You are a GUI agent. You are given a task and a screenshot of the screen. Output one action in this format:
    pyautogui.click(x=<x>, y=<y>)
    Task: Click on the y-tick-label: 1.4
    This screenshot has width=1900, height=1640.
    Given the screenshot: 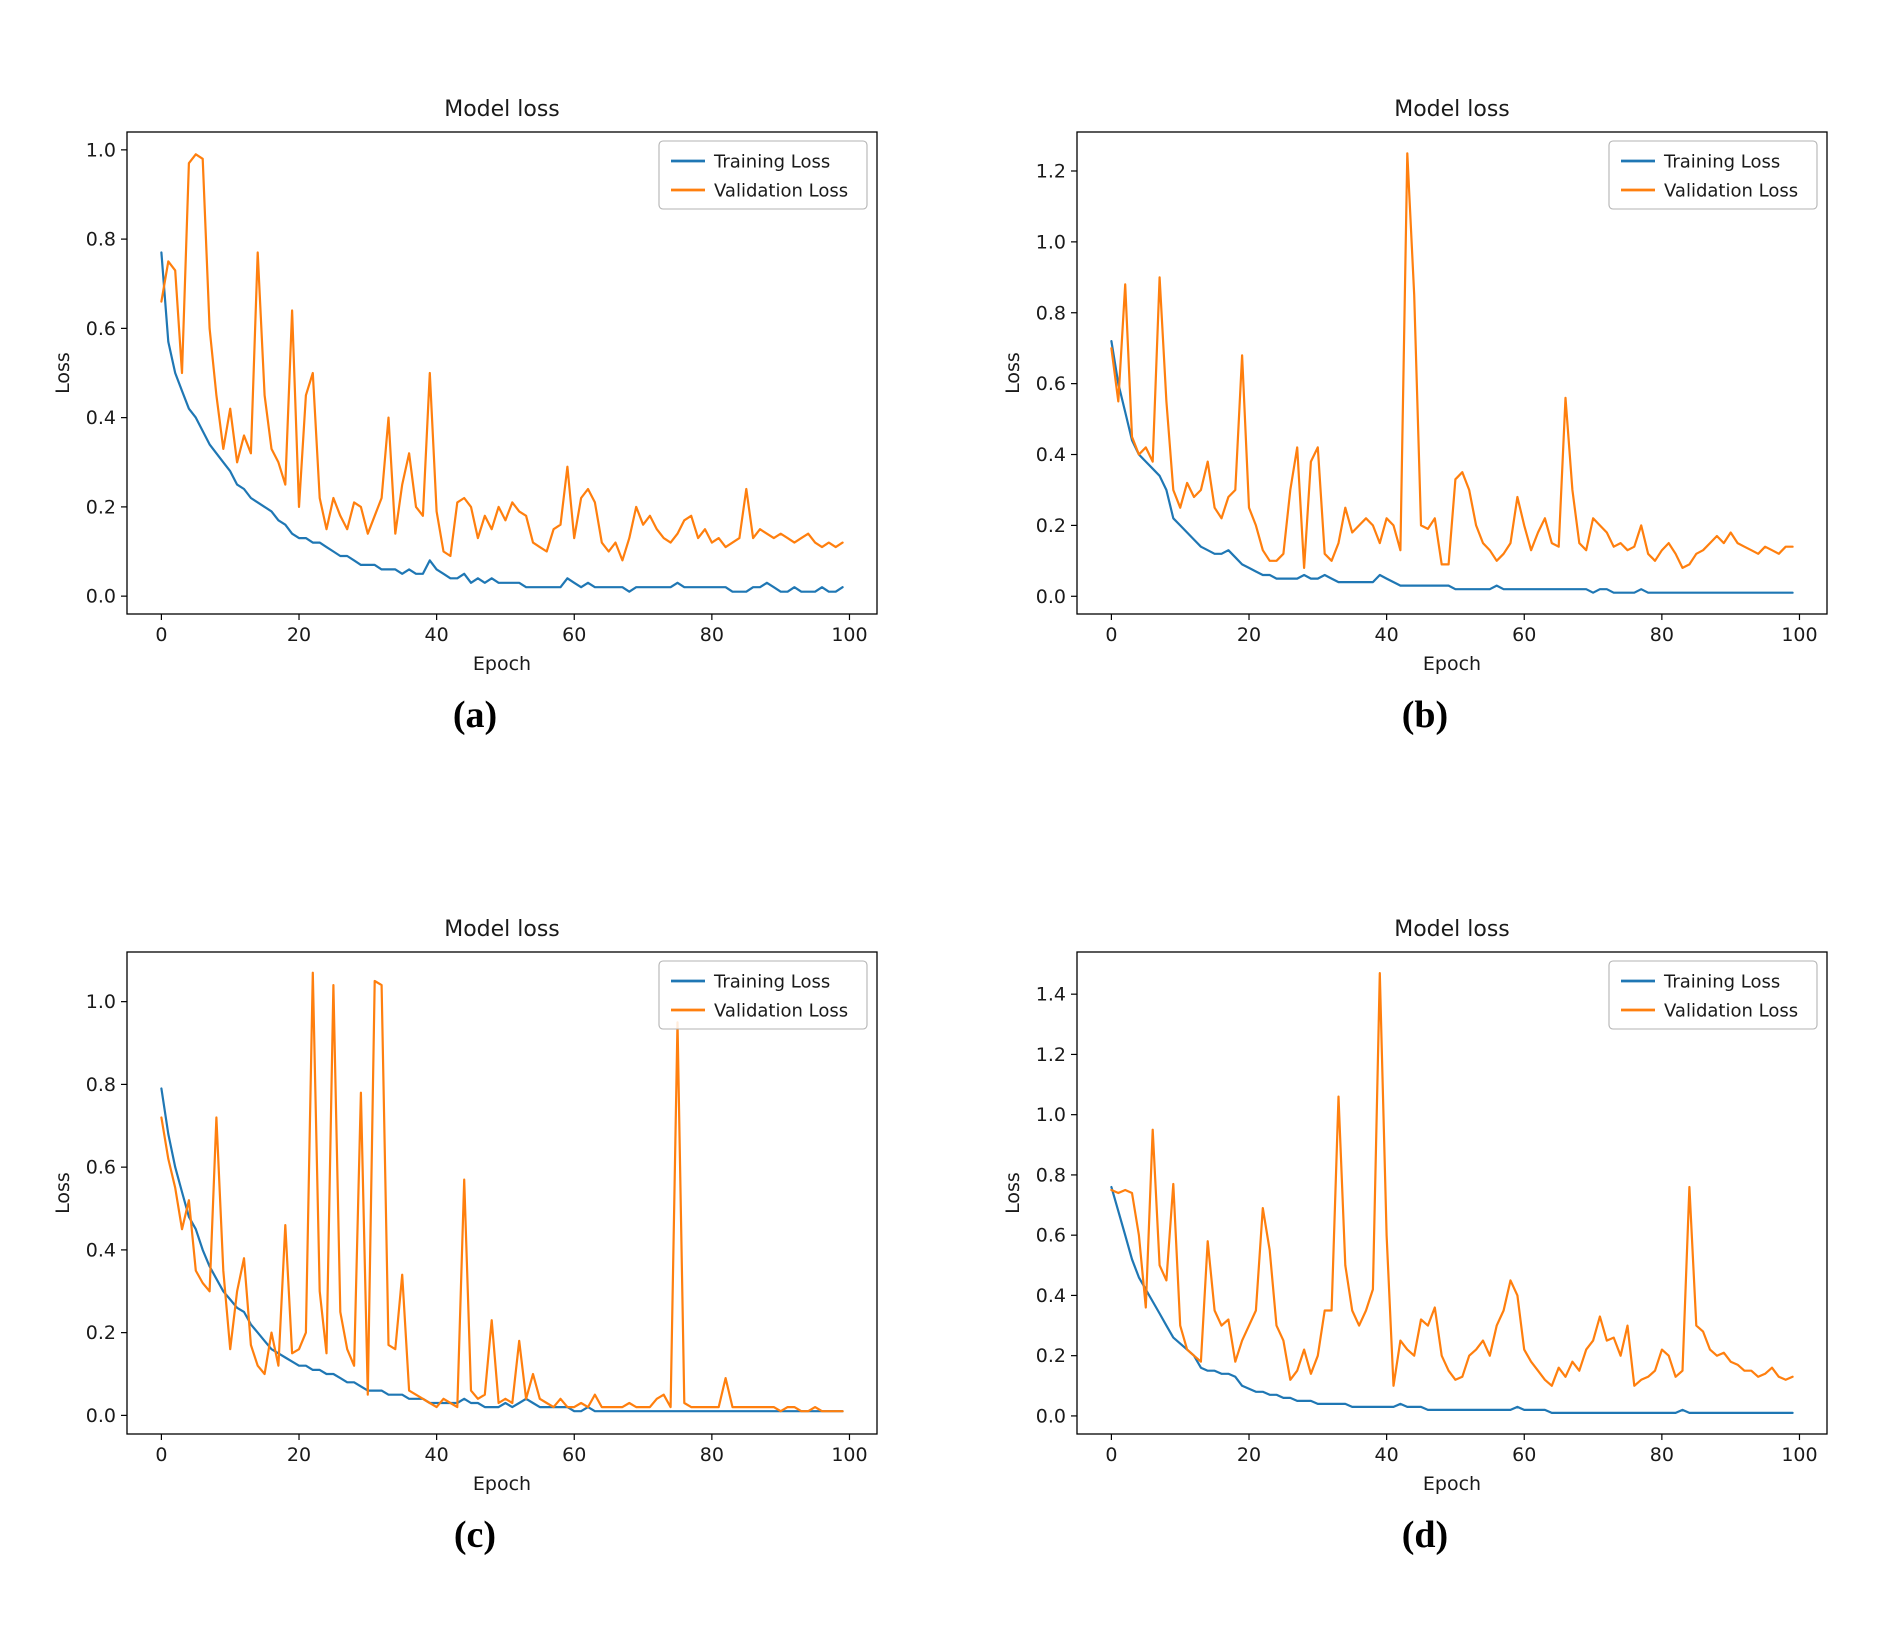 What is the action you would take?
    pyautogui.click(x=1051, y=995)
    